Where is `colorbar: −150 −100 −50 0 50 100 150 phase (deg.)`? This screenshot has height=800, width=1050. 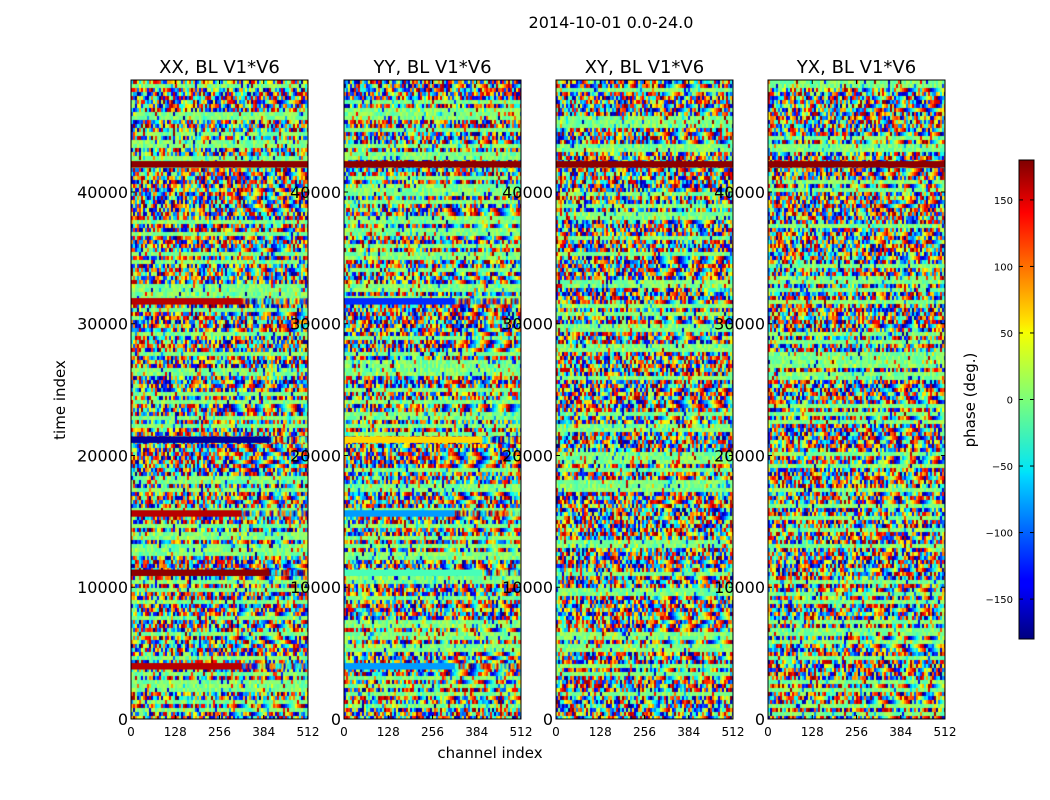
colorbar: −150 −100 −50 0 50 100 150 phase (deg.) is located at coordinates (998, 399).